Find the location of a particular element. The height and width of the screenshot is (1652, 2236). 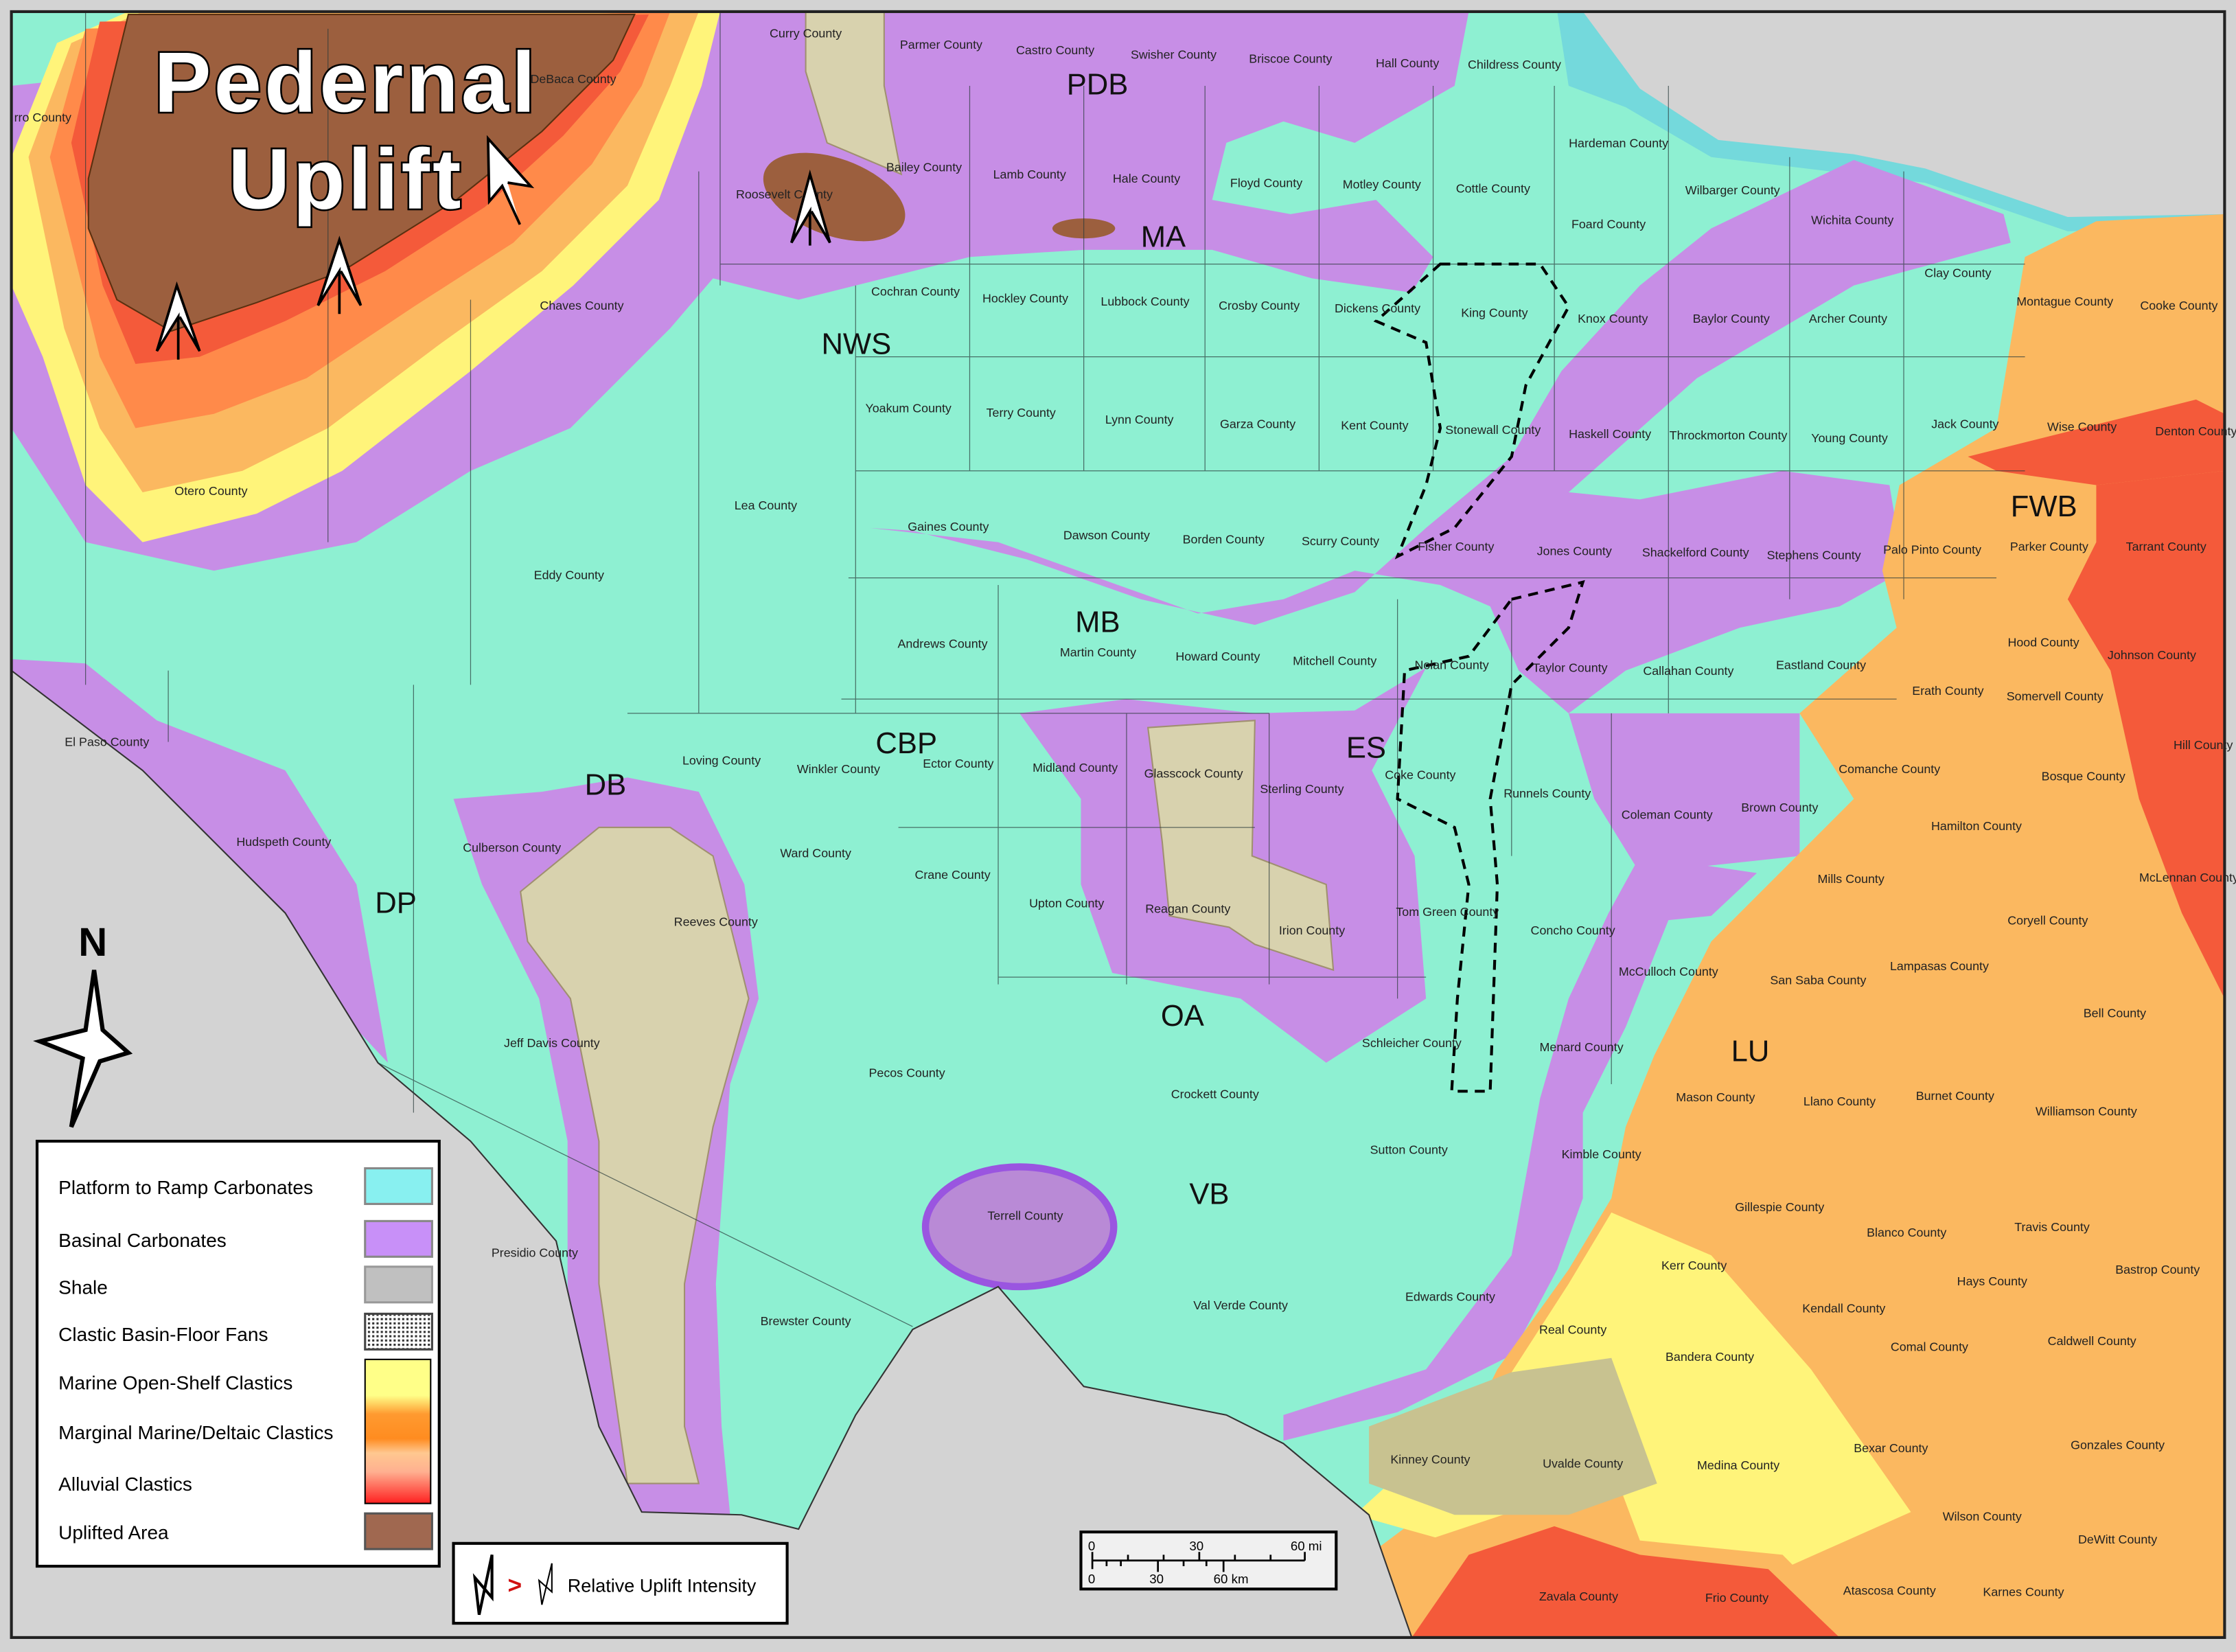

county-label: Menard County is located at coordinates (1582, 1047).